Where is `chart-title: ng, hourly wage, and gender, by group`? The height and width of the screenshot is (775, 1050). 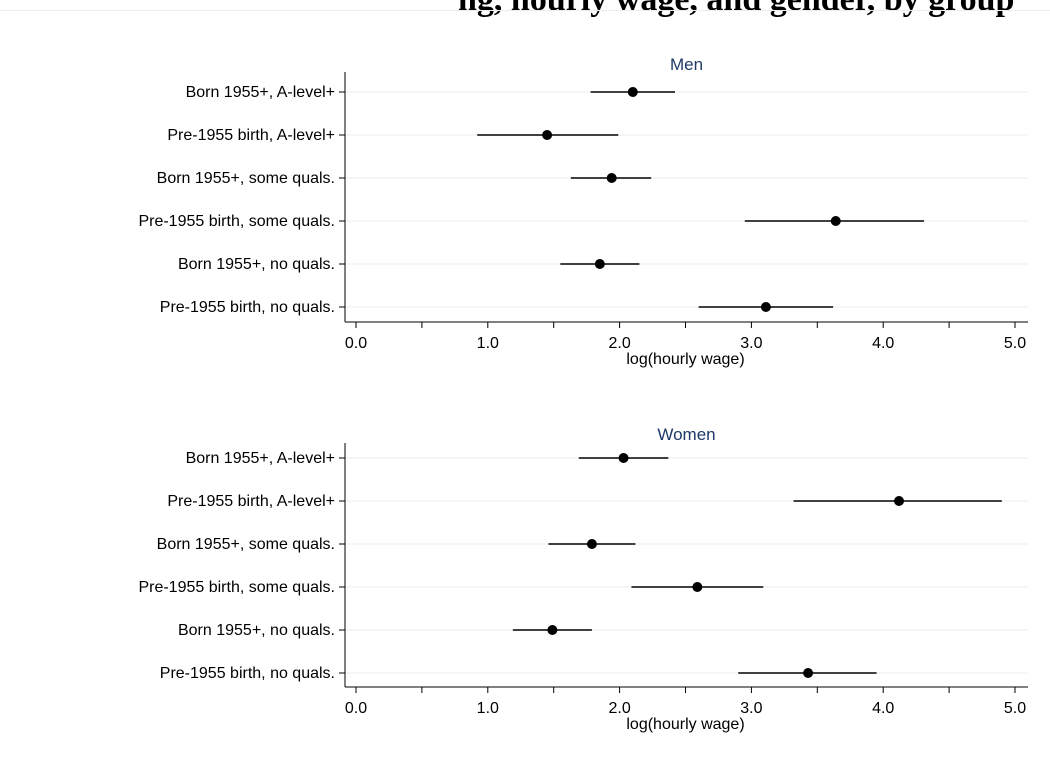 chart-title: ng, hourly wage, and gender, by group is located at coordinates (736, 9).